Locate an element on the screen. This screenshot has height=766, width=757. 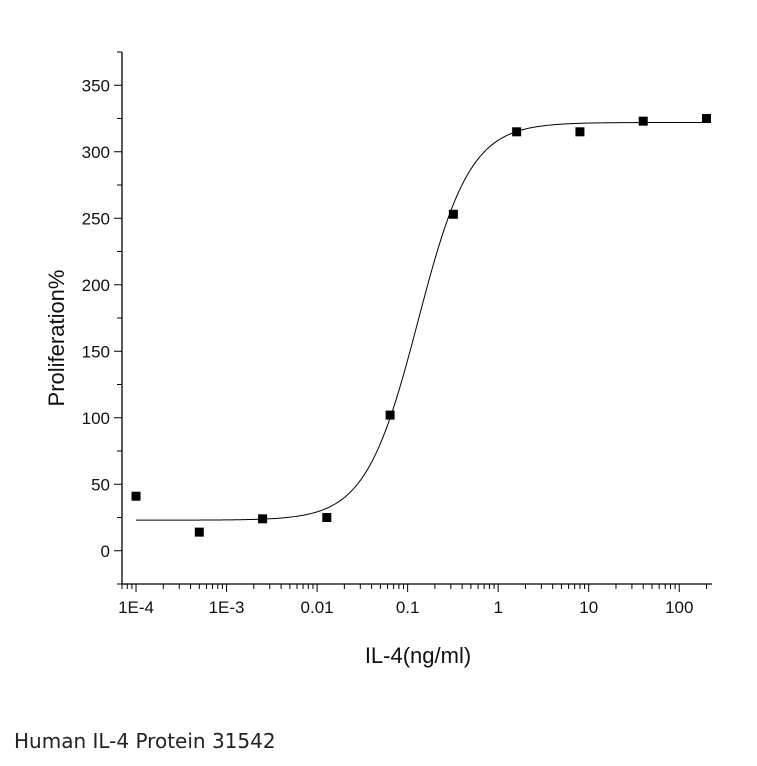
x-axis-ticks: 1E-4 1E-3 0.01 0.1 1 10 100 is located at coordinates (413, 600).